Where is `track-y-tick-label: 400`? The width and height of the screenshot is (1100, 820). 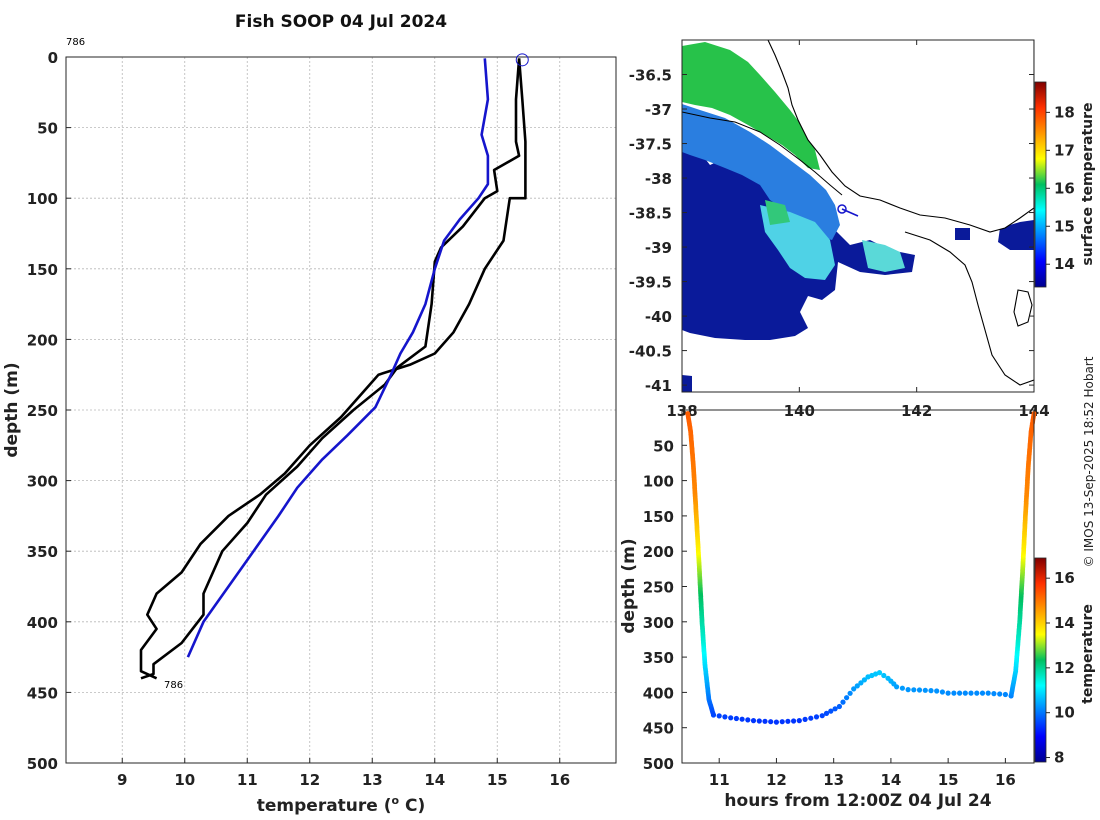 track-y-tick-label: 400 is located at coordinates (658, 693).